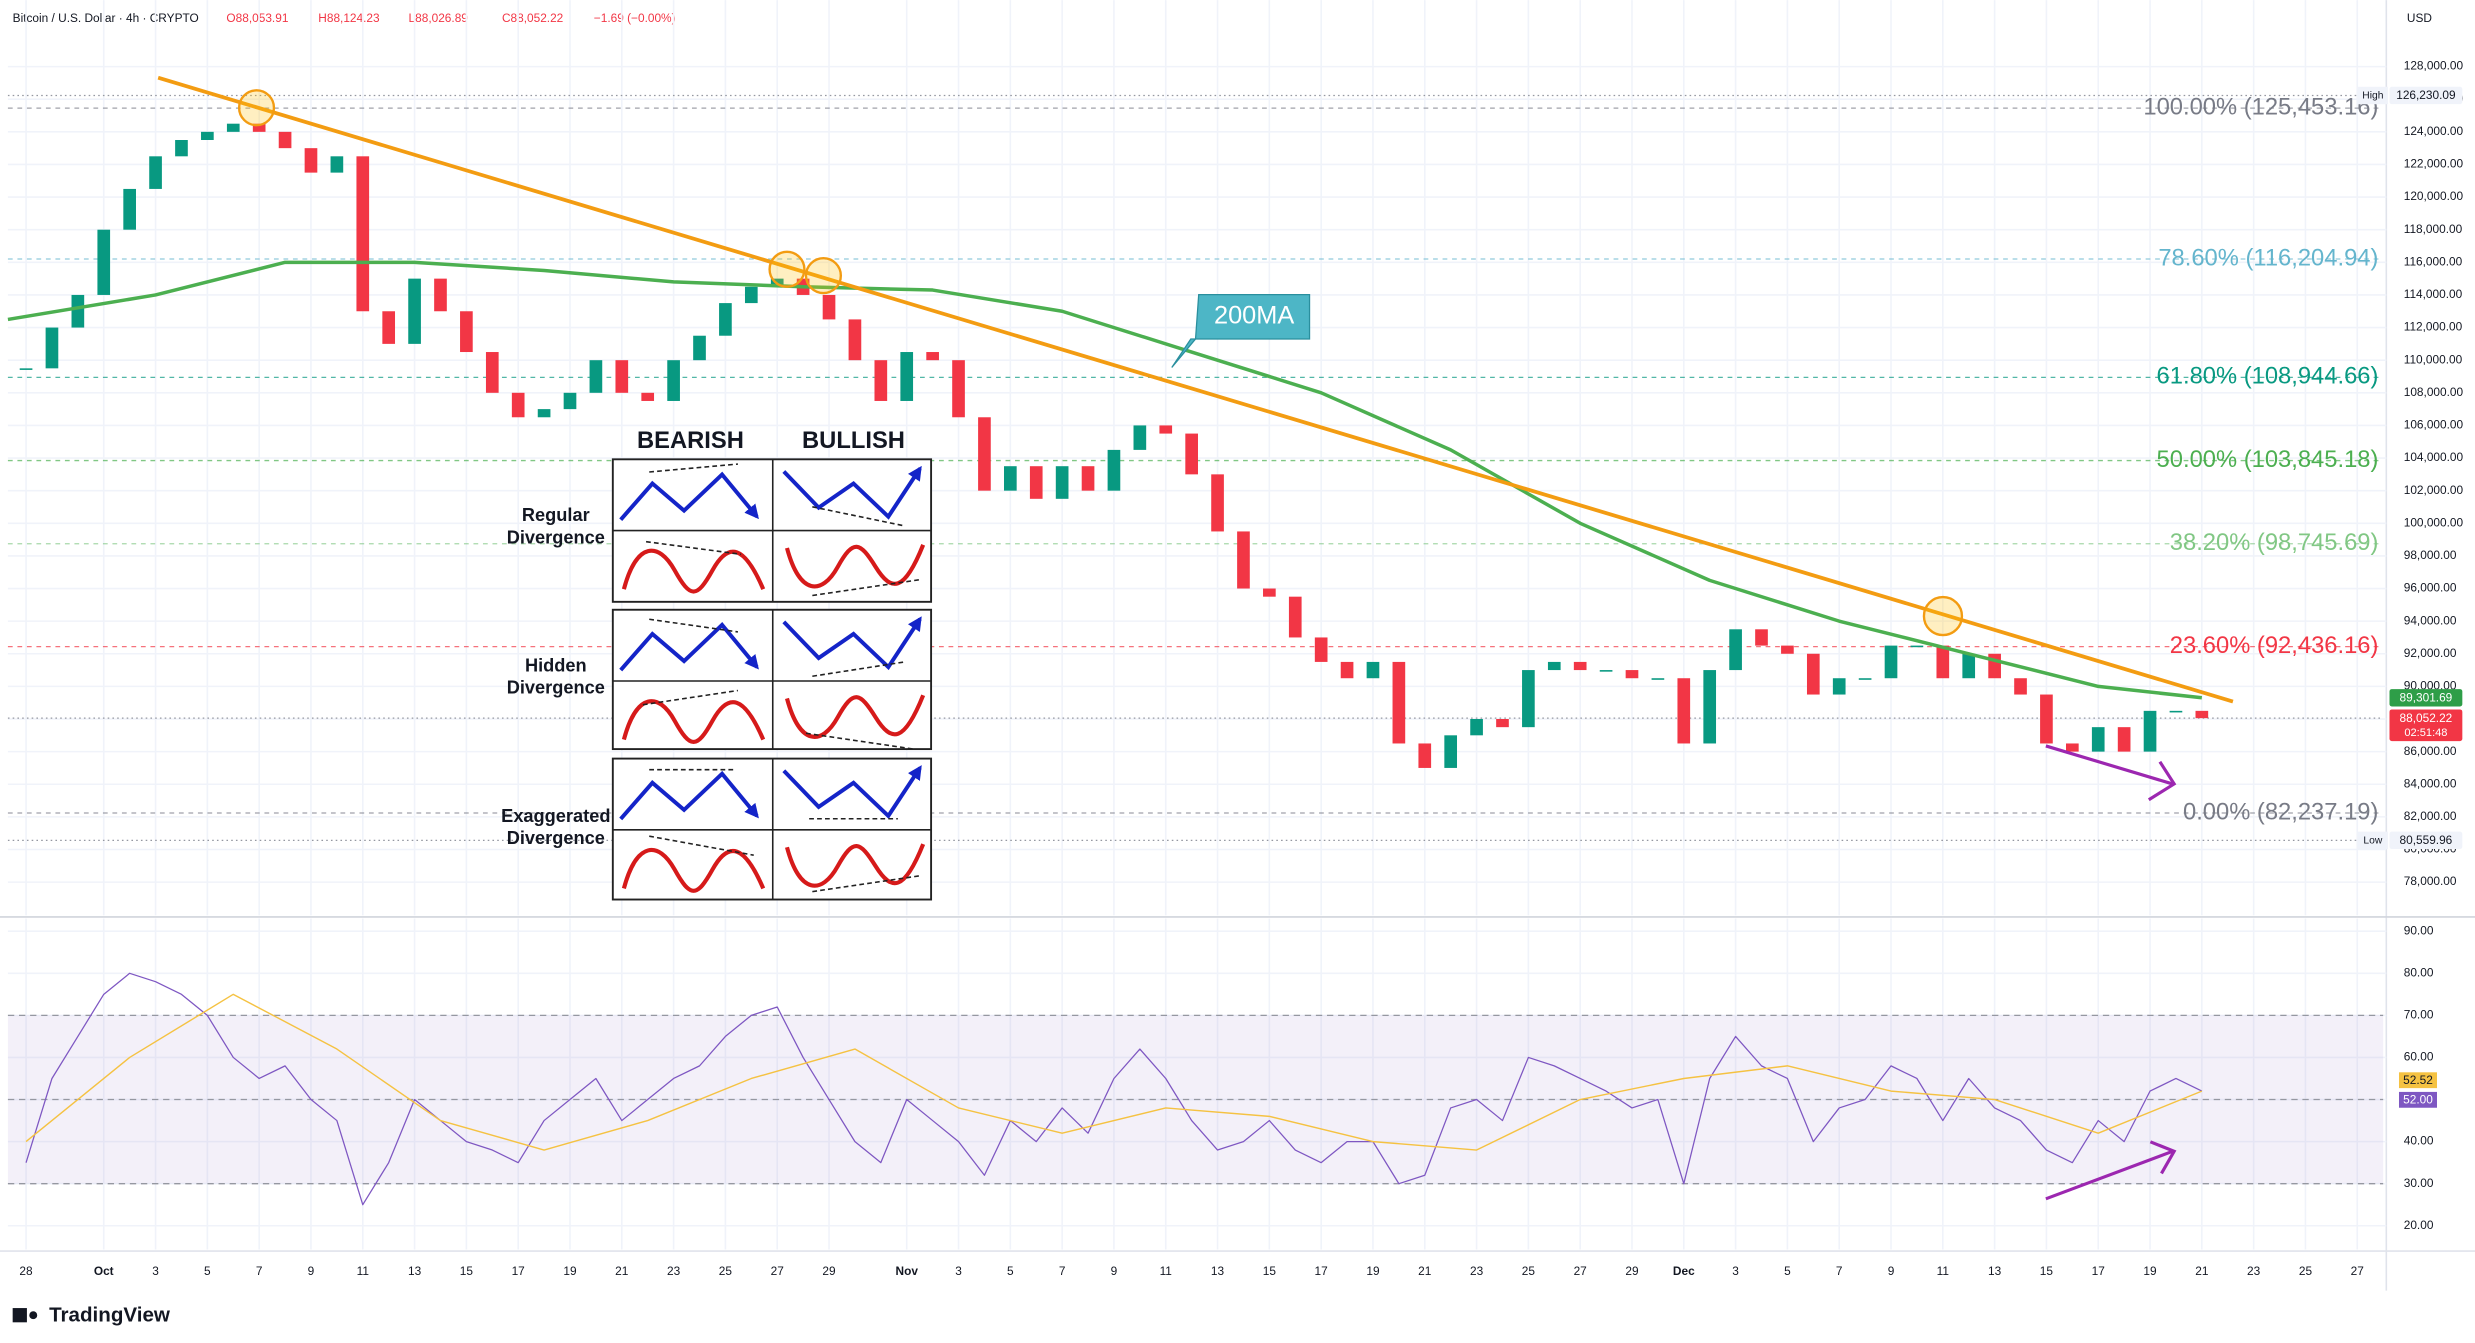 The height and width of the screenshot is (1343, 2475). What do you see at coordinates (2268, 257) in the screenshot?
I see `fib-label: 78.60% (116,204.94)` at bounding box center [2268, 257].